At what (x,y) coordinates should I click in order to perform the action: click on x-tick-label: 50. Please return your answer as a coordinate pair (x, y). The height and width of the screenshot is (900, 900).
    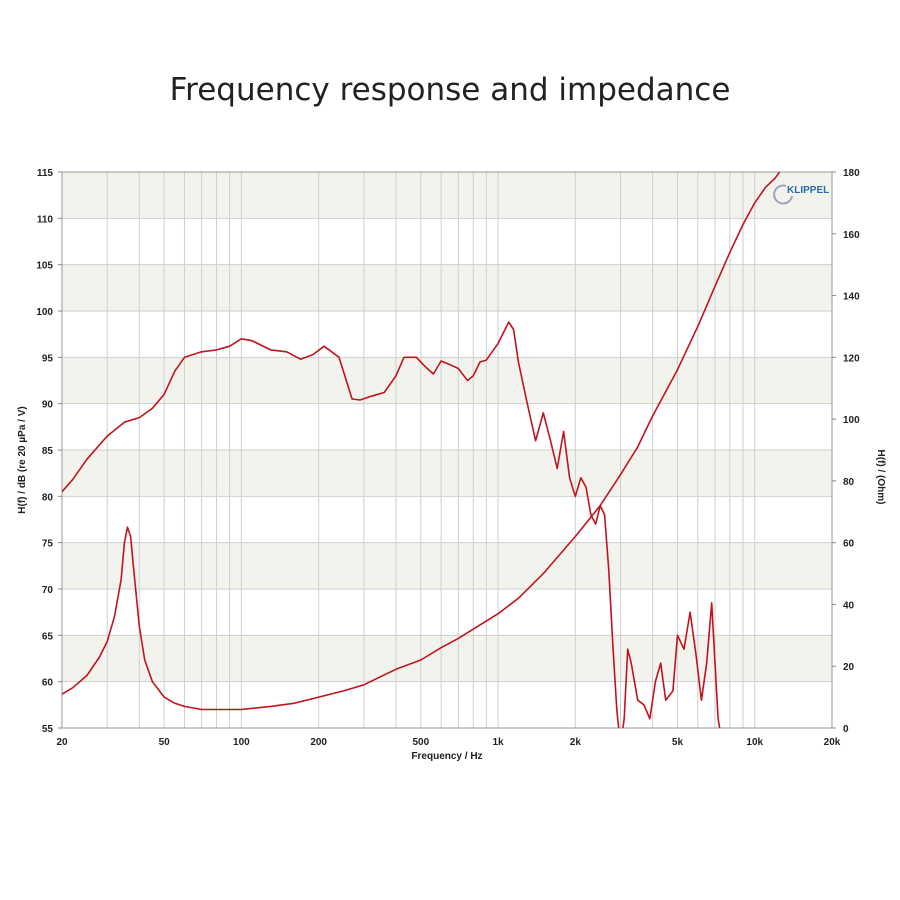
    Looking at the image, I should click on (165, 742).